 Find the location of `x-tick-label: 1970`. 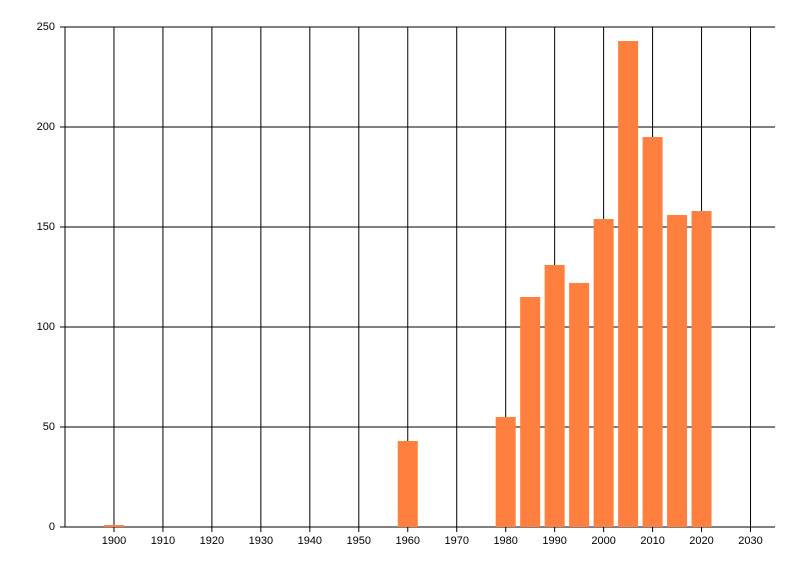

x-tick-label: 1970 is located at coordinates (456, 541).